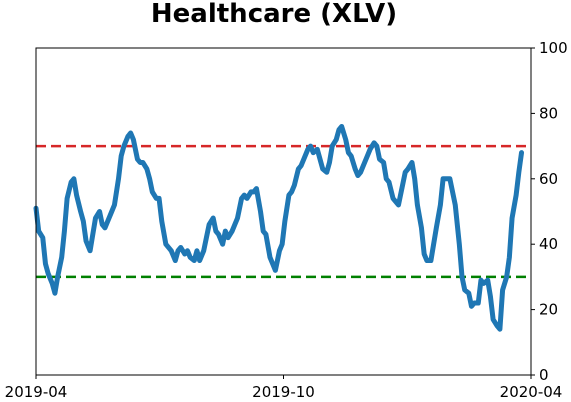 The height and width of the screenshot is (402, 571). What do you see at coordinates (553, 48) in the screenshot?
I see `y-tick-label: 100` at bounding box center [553, 48].